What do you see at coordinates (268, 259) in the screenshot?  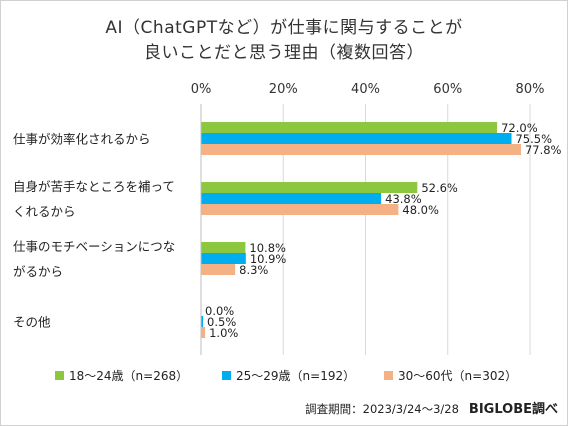 I see `data-label: 10.9%` at bounding box center [268, 259].